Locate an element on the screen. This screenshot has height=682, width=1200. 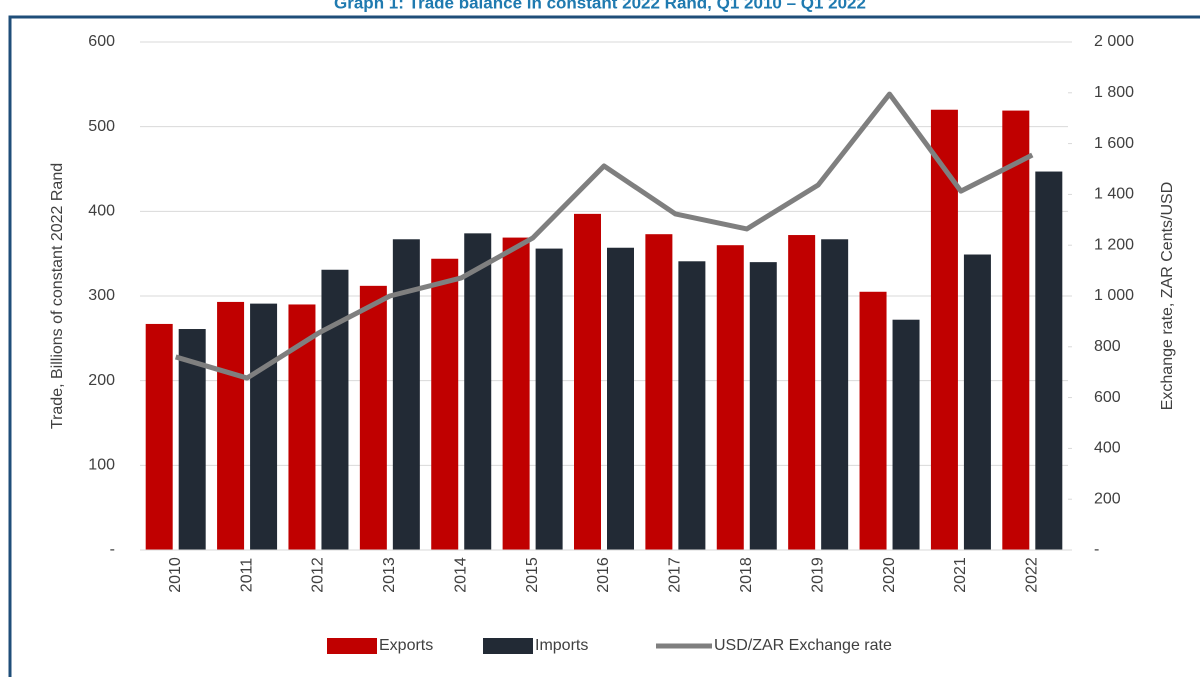
y-tick-label: - is located at coordinates (112, 549).